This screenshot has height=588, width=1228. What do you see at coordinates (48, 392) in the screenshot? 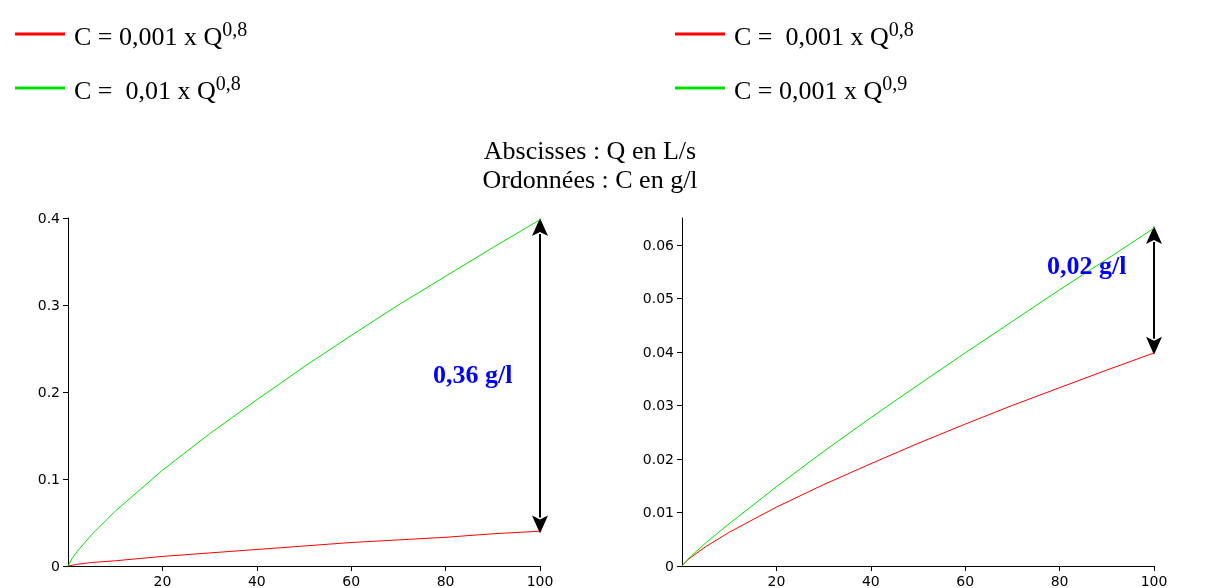
I see `y-tick-label: 0.2` at bounding box center [48, 392].